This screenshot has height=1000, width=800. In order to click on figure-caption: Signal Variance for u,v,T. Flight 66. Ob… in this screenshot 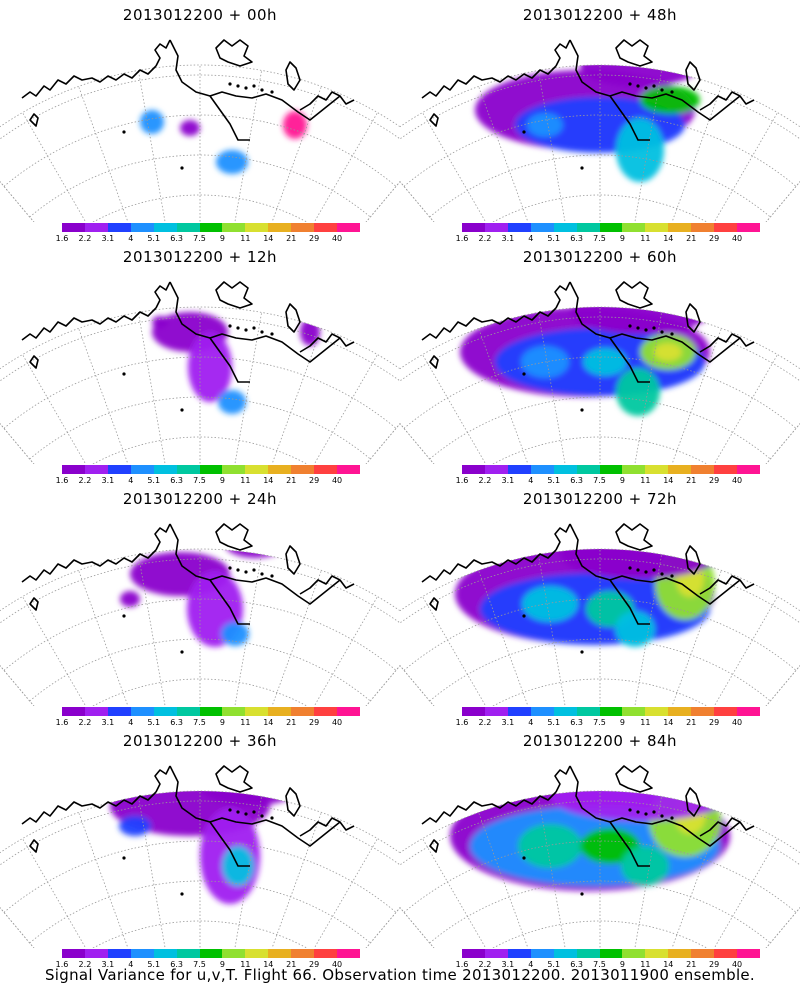, I will do `click(400, 975)`.